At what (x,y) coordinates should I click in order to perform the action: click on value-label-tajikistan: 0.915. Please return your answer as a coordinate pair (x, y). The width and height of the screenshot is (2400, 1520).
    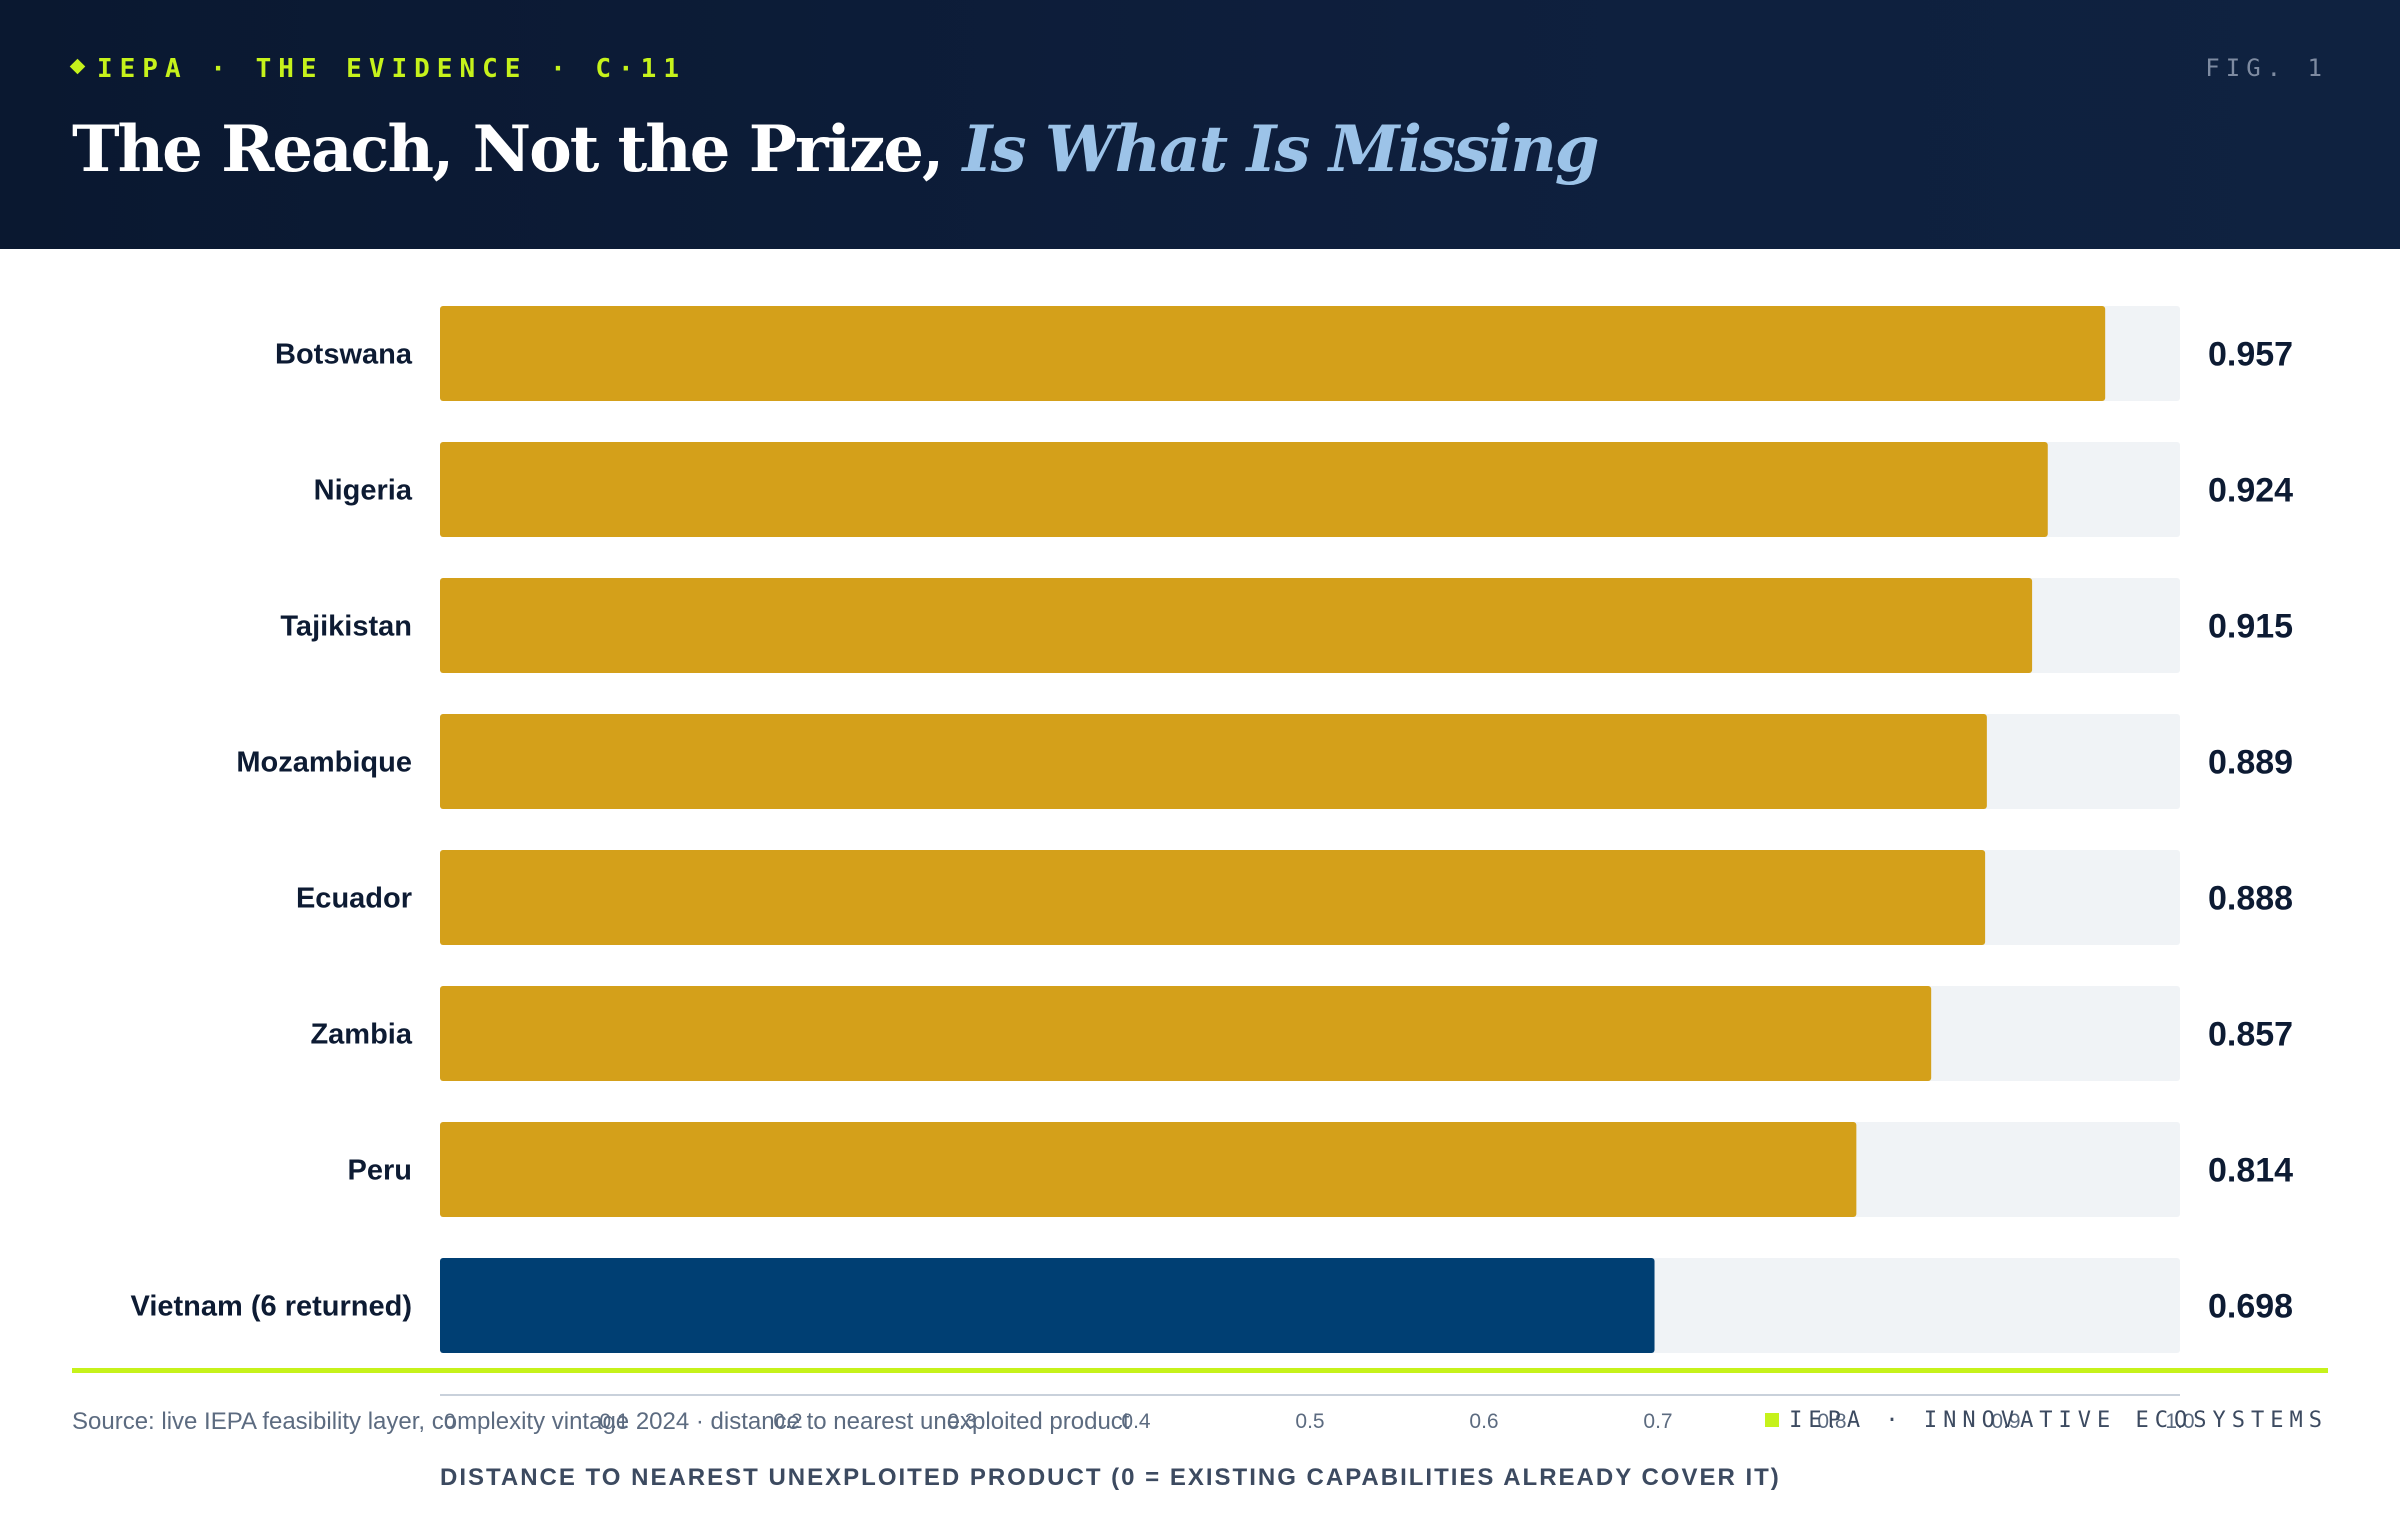
    Looking at the image, I should click on (2250, 627).